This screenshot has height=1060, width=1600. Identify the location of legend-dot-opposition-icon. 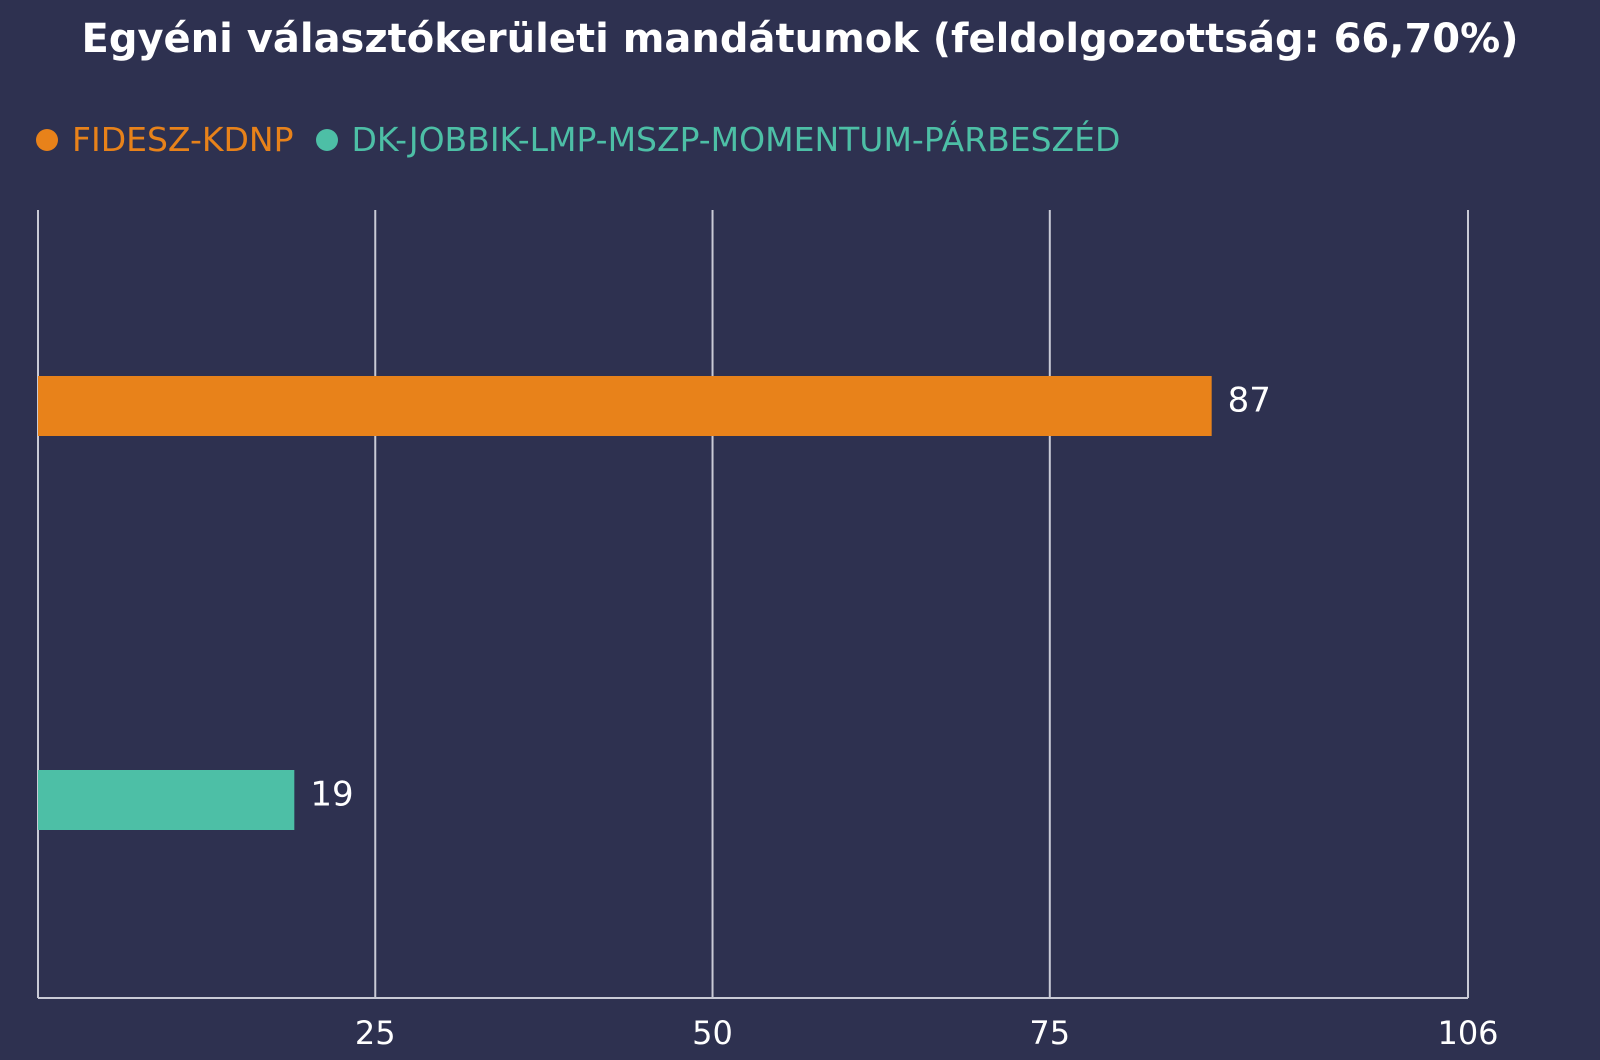
(326, 139).